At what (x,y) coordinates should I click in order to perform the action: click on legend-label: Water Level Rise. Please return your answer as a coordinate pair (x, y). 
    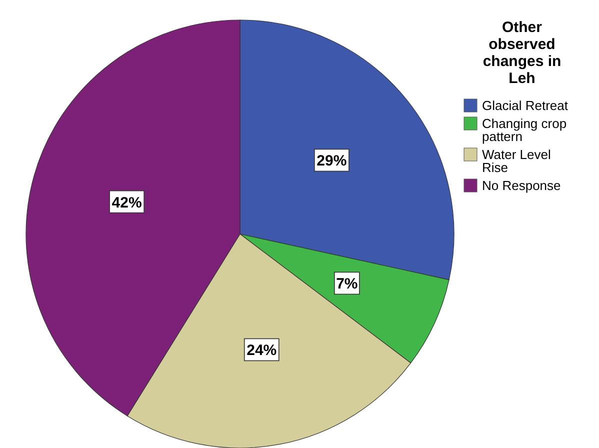
    Looking at the image, I should click on (516, 161).